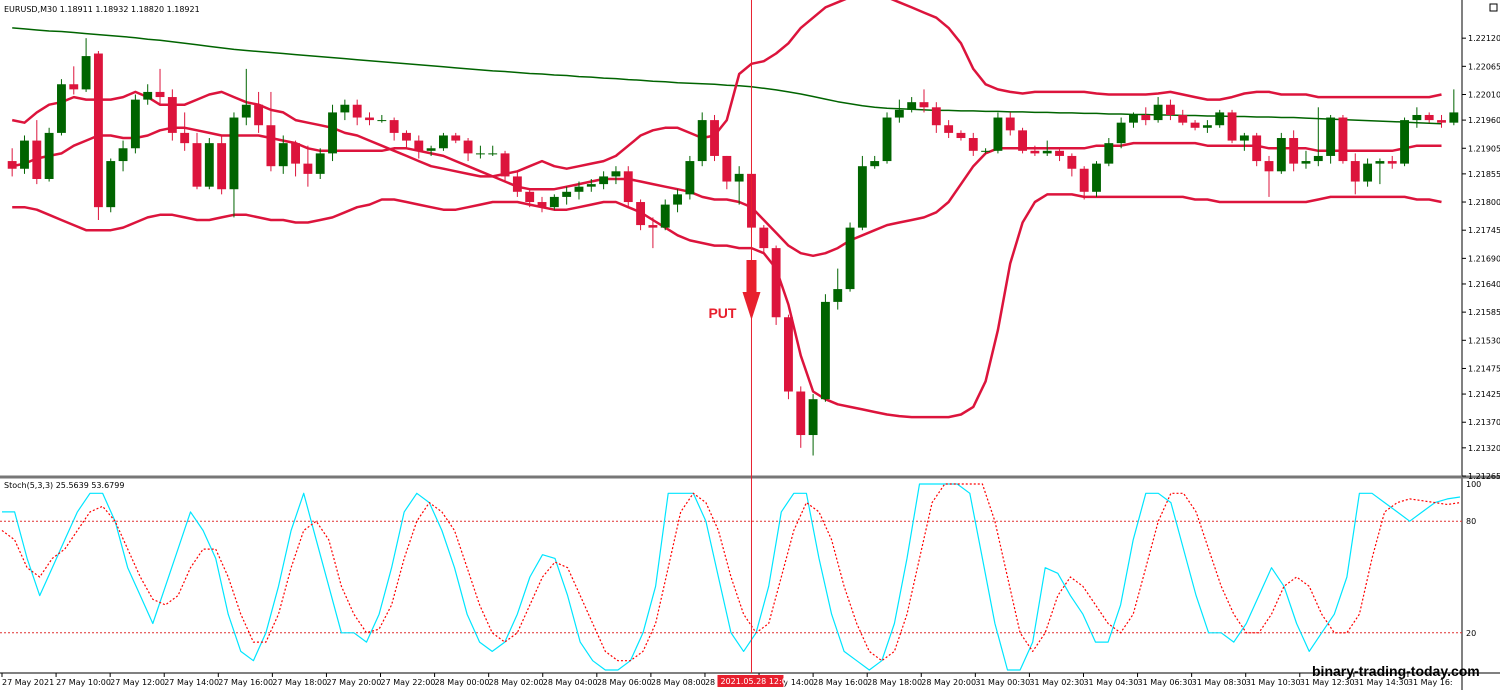  What do you see at coordinates (948, 682) in the screenshot?
I see `time-tick-label: 28 May 20:00` at bounding box center [948, 682].